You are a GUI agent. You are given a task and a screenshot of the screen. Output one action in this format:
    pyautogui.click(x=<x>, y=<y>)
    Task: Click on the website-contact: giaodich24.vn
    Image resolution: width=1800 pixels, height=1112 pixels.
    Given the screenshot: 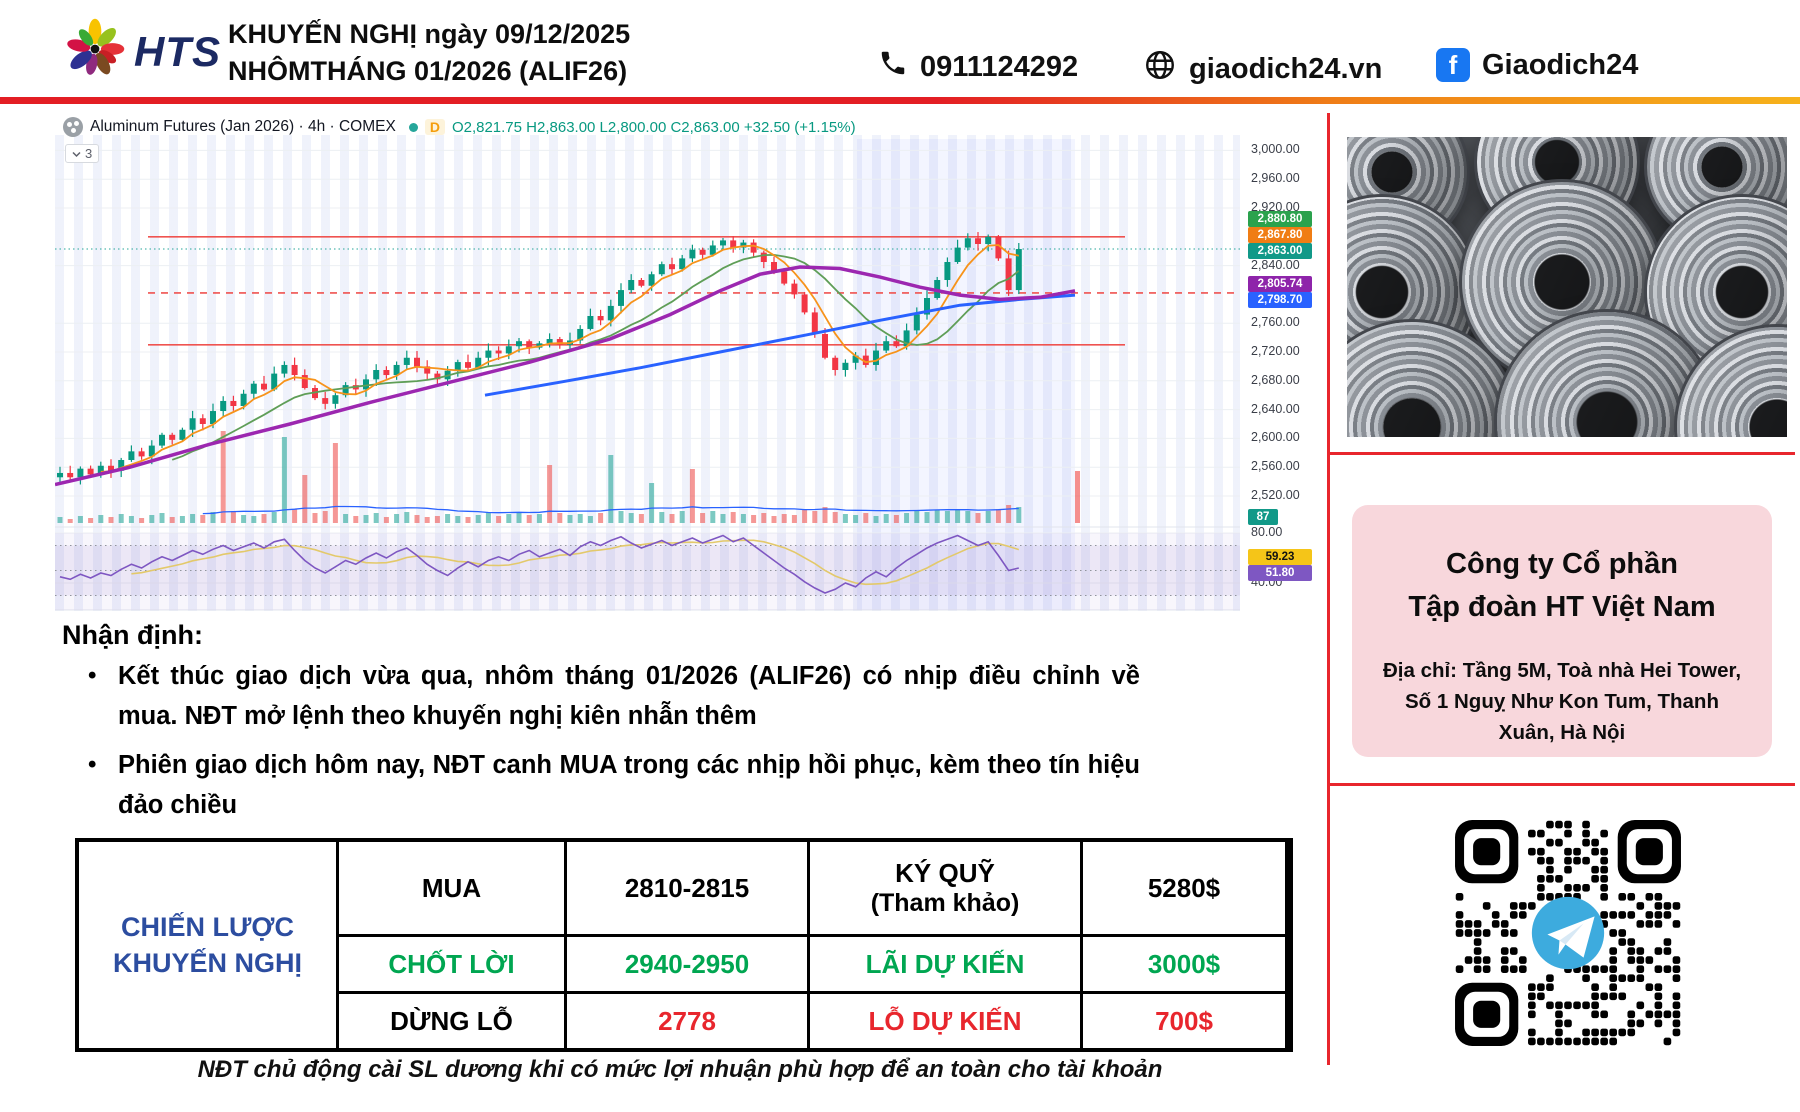 What is the action you would take?
    pyautogui.click(x=1262, y=69)
    